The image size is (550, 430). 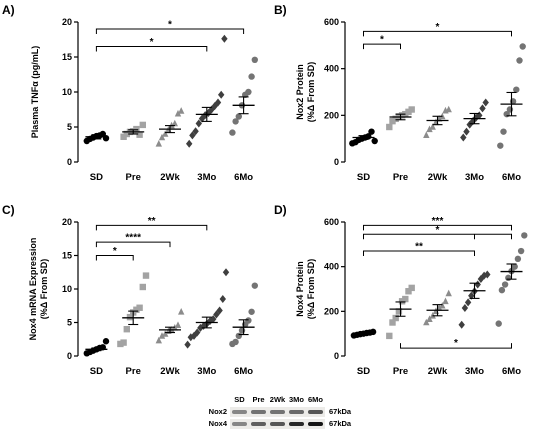 I want to click on significance-label: ****, so click(x=133, y=238).